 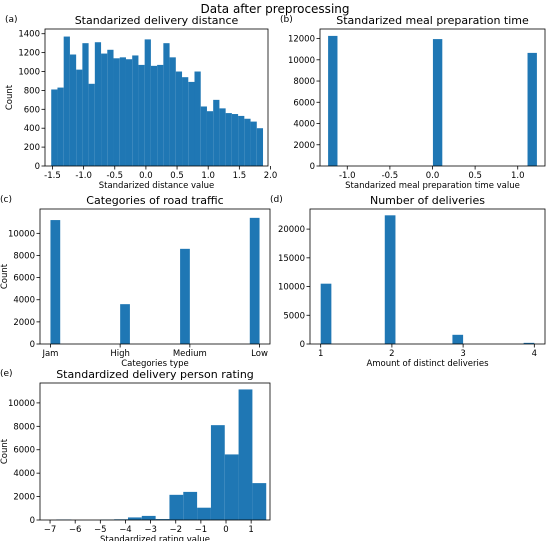 I want to click on y-tick-label: 20000, so click(x=291, y=230).